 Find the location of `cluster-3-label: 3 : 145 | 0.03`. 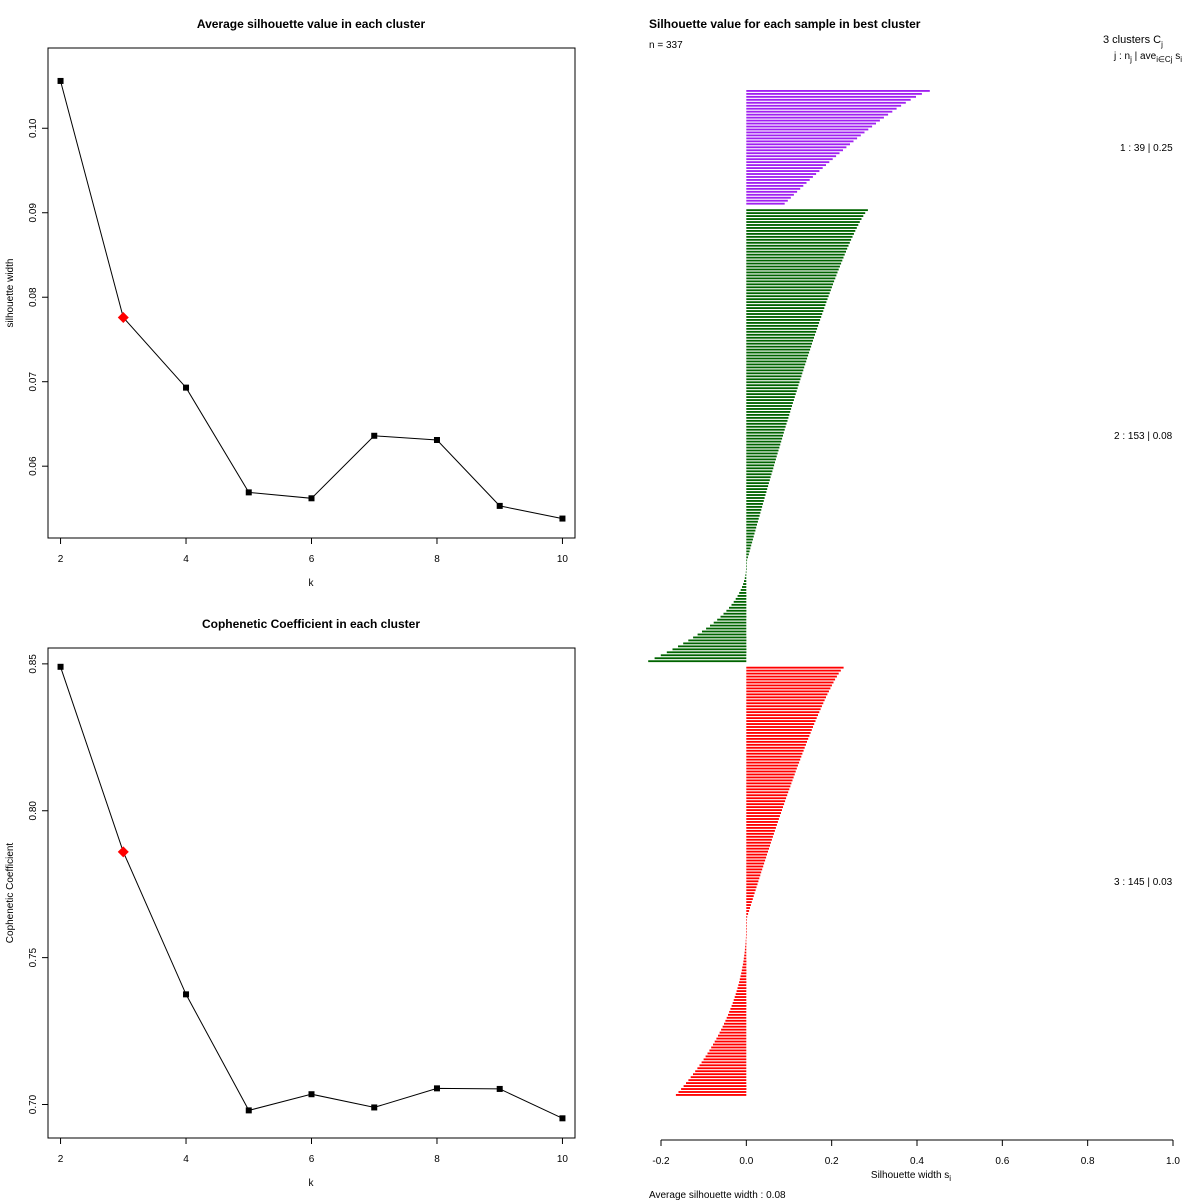

cluster-3-label: 3 : 145 | 0.03 is located at coordinates (1143, 882).